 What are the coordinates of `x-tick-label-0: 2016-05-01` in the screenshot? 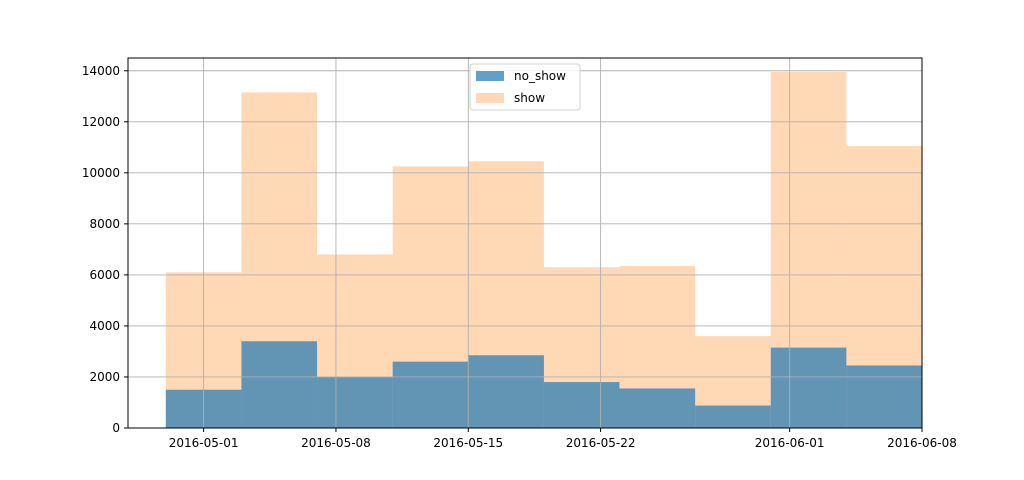 It's located at (204, 443).